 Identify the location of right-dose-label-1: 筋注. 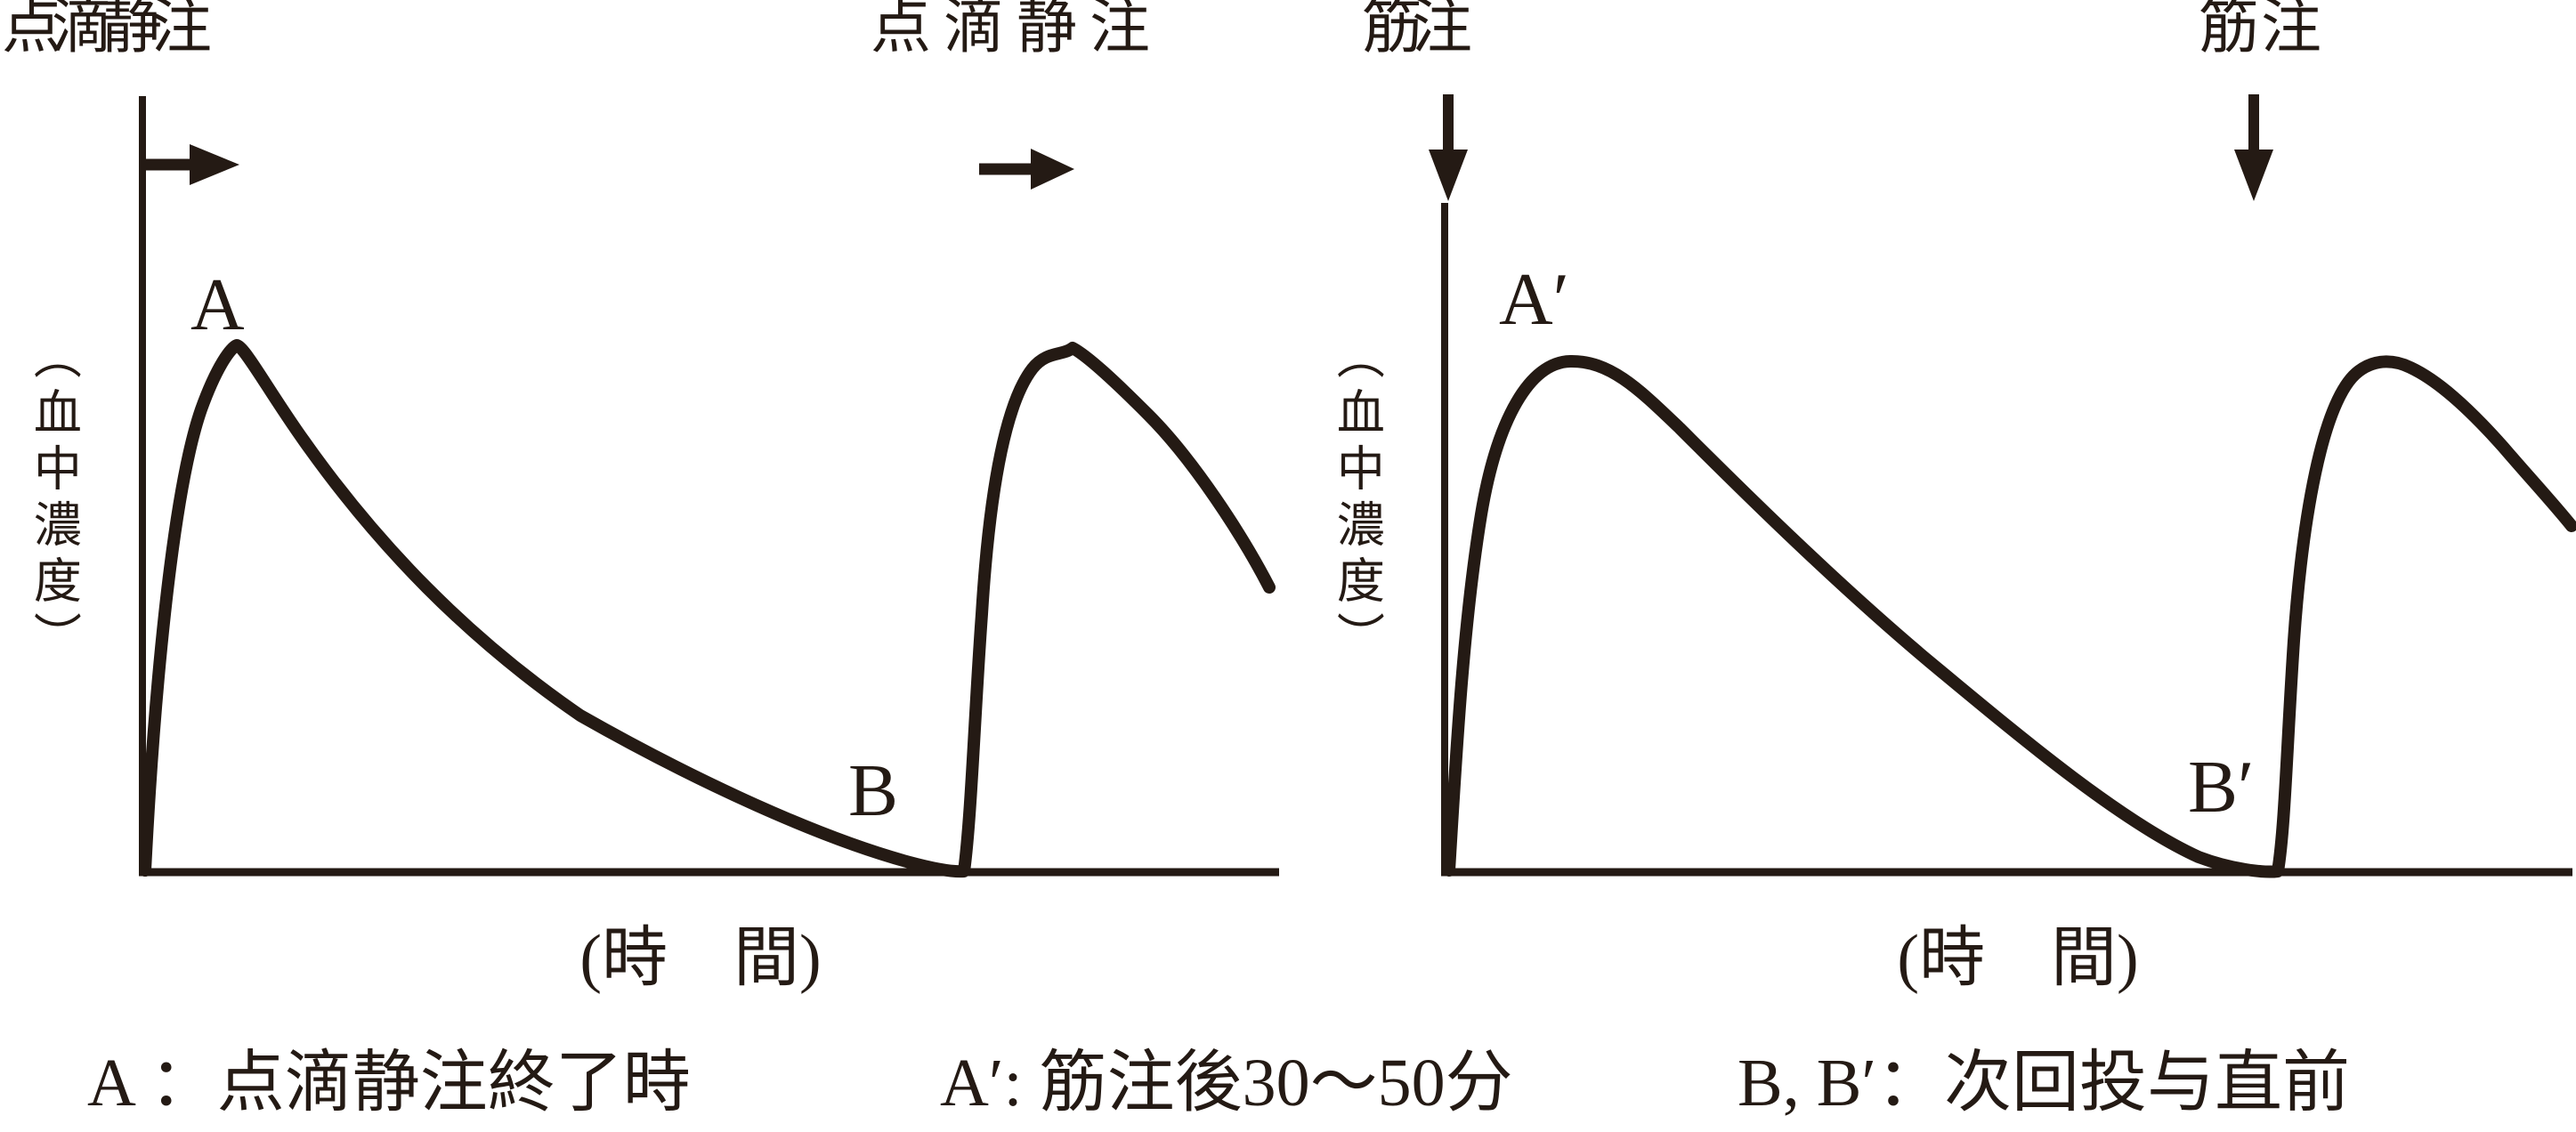
(1417, 31).